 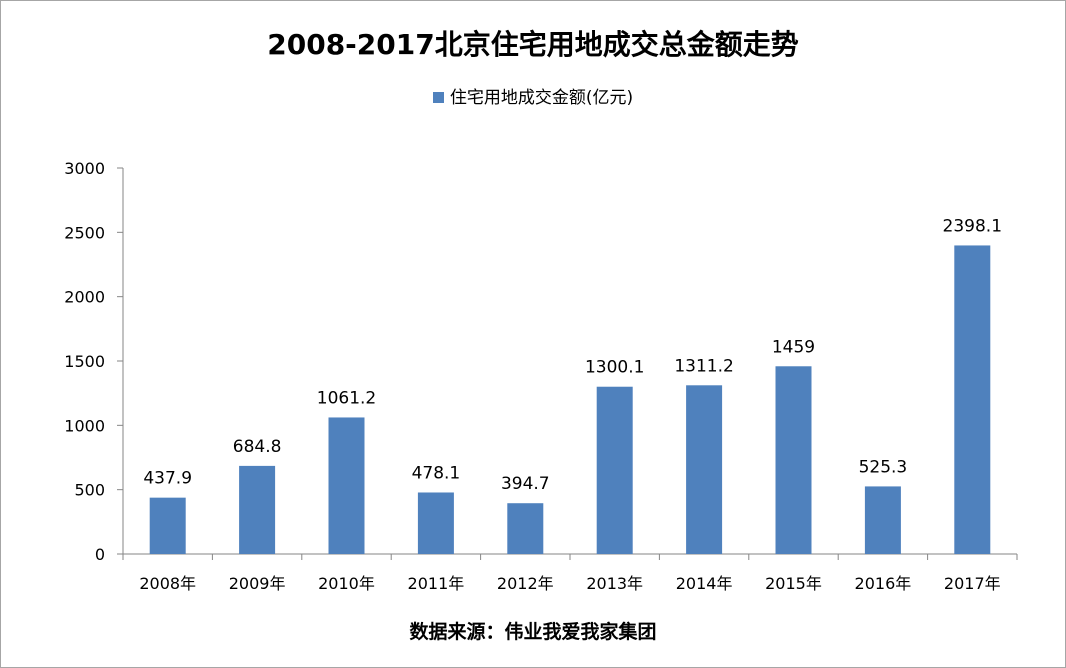 I want to click on y-tick-label: 500, so click(x=89, y=490).